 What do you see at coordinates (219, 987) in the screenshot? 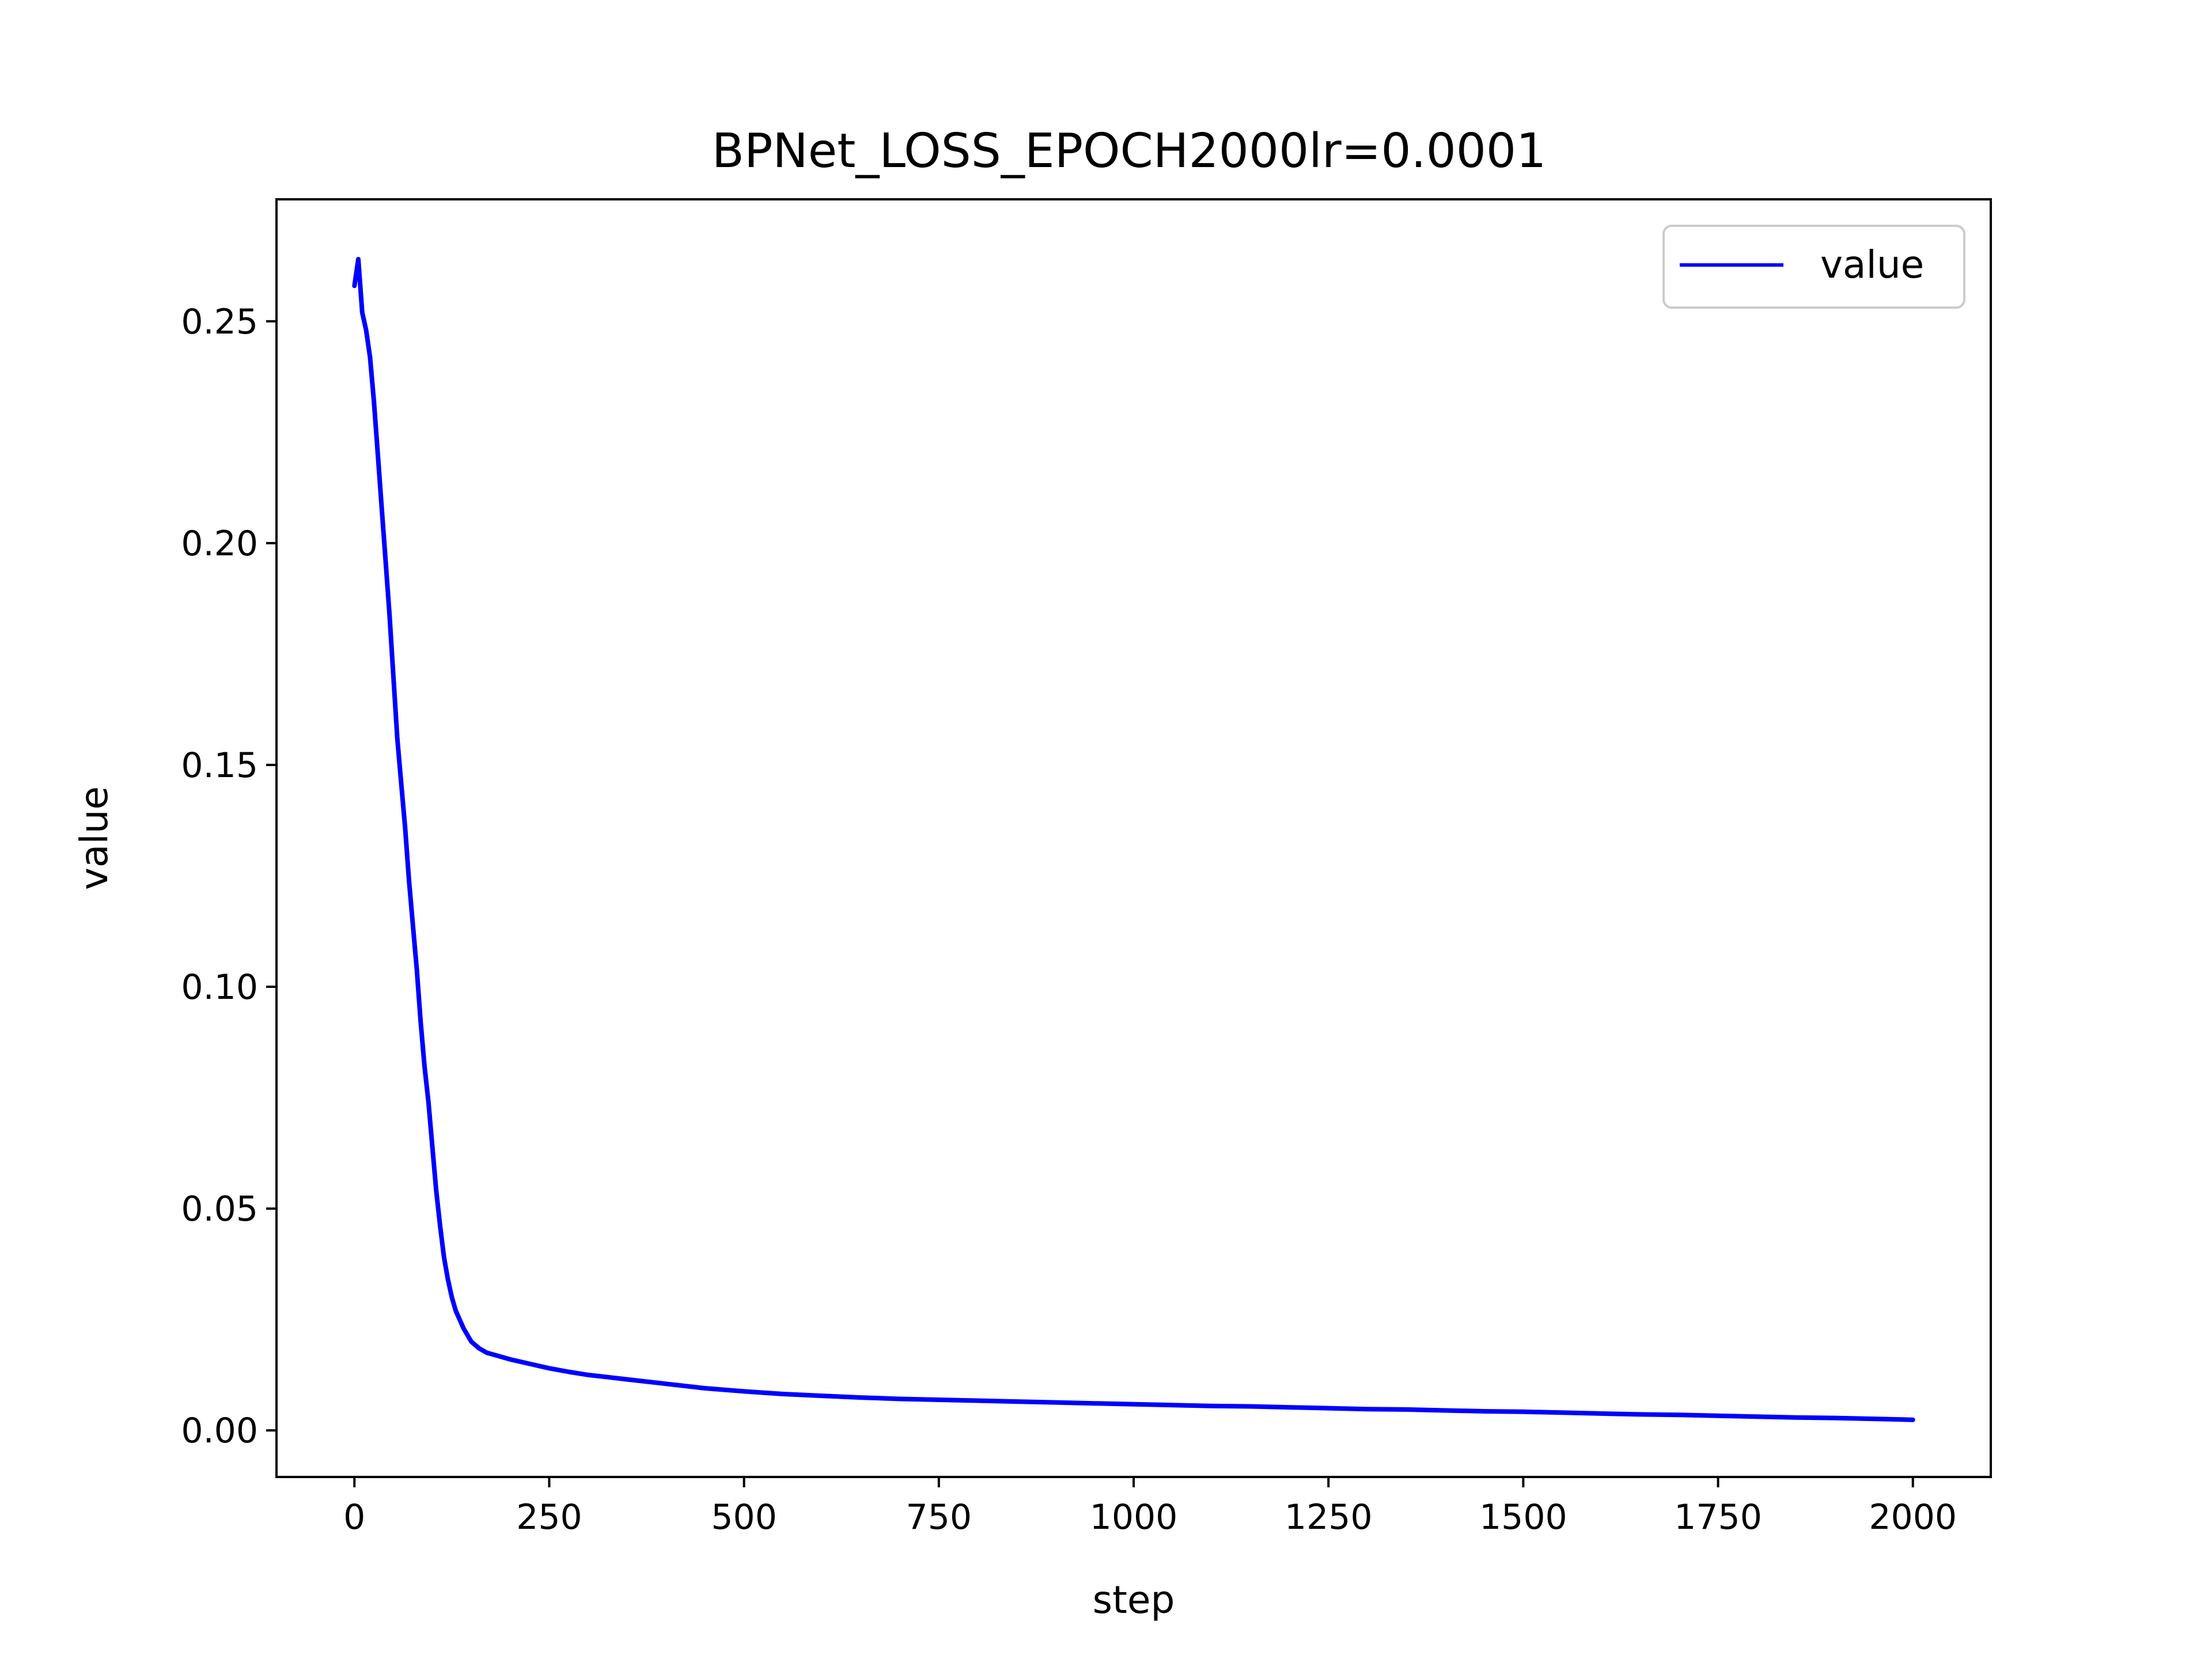
I see `y-tick-label: 0.10` at bounding box center [219, 987].